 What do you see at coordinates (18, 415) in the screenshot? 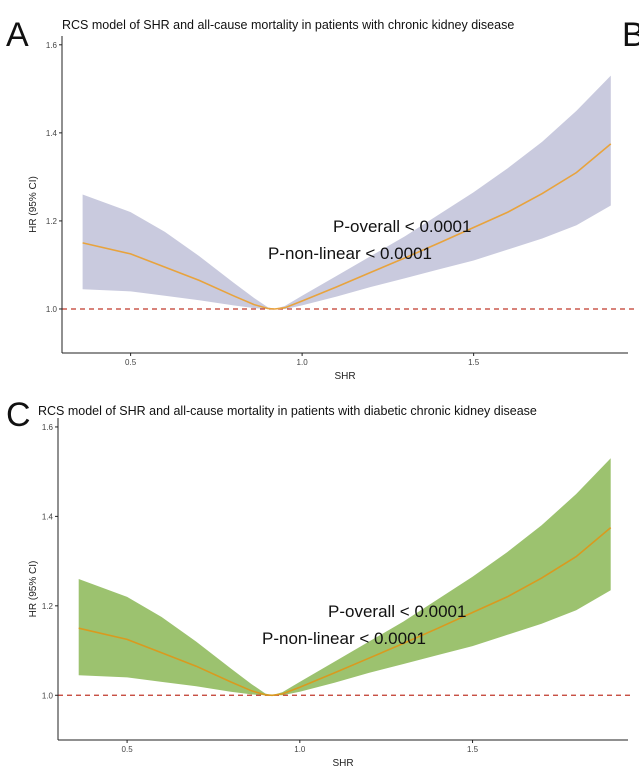
I see `panel-letter: C` at bounding box center [18, 415].